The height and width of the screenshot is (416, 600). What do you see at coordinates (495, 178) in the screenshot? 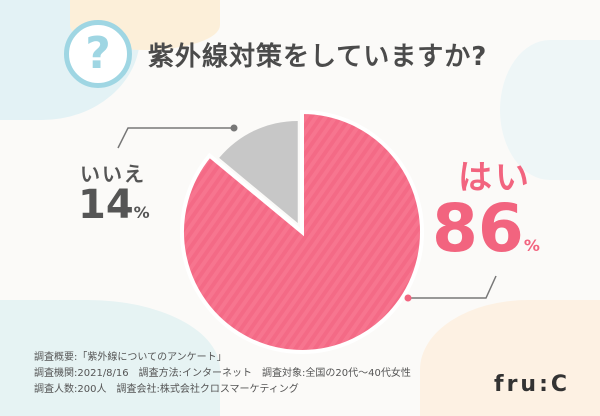
I see `yes-label: はい` at bounding box center [495, 178].